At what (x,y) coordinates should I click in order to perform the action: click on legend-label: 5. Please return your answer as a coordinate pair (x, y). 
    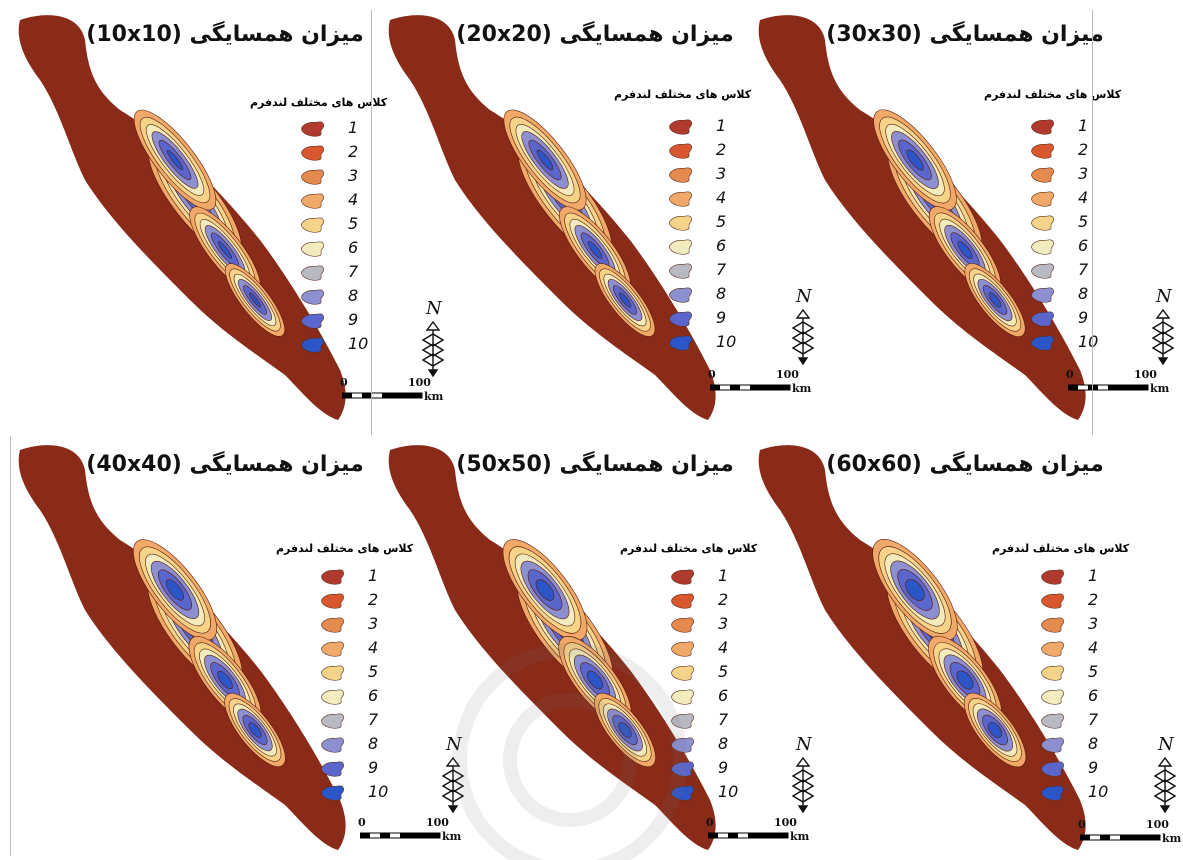
    Looking at the image, I should click on (1083, 221).